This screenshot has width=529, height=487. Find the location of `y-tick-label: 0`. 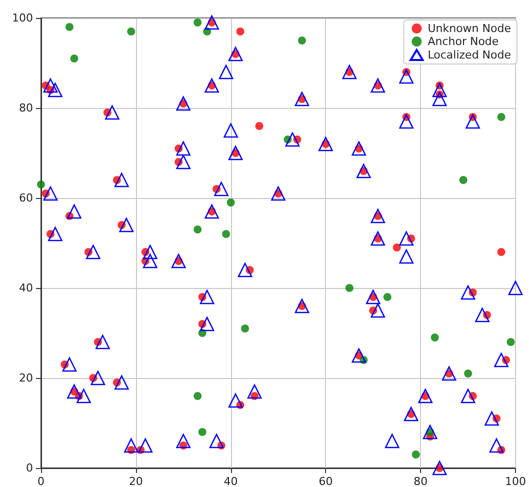

y-tick-label: 0 is located at coordinates (29, 468).